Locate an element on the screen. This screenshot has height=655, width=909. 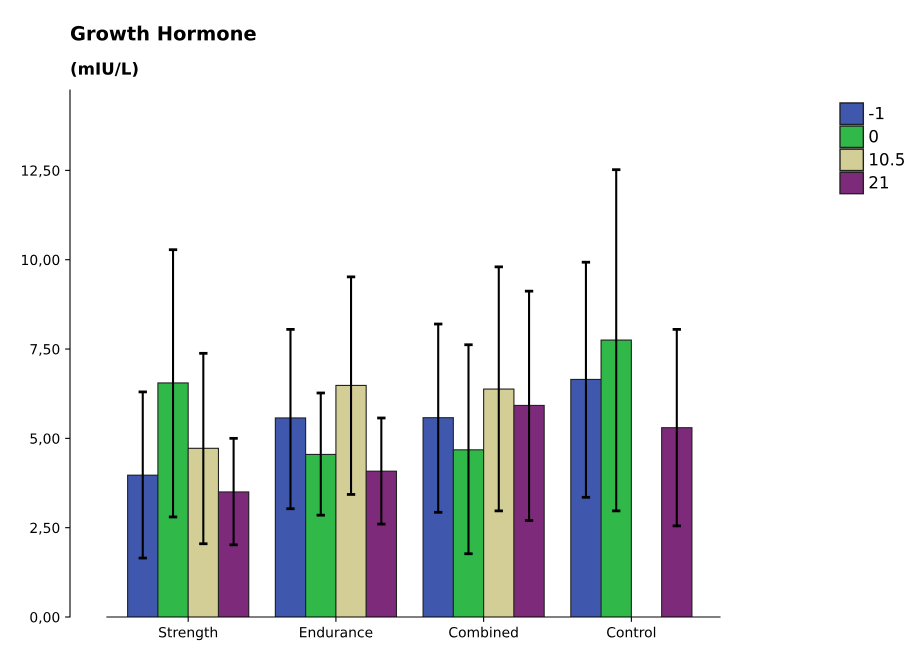
x-tick-label: Strength is located at coordinates (188, 633).